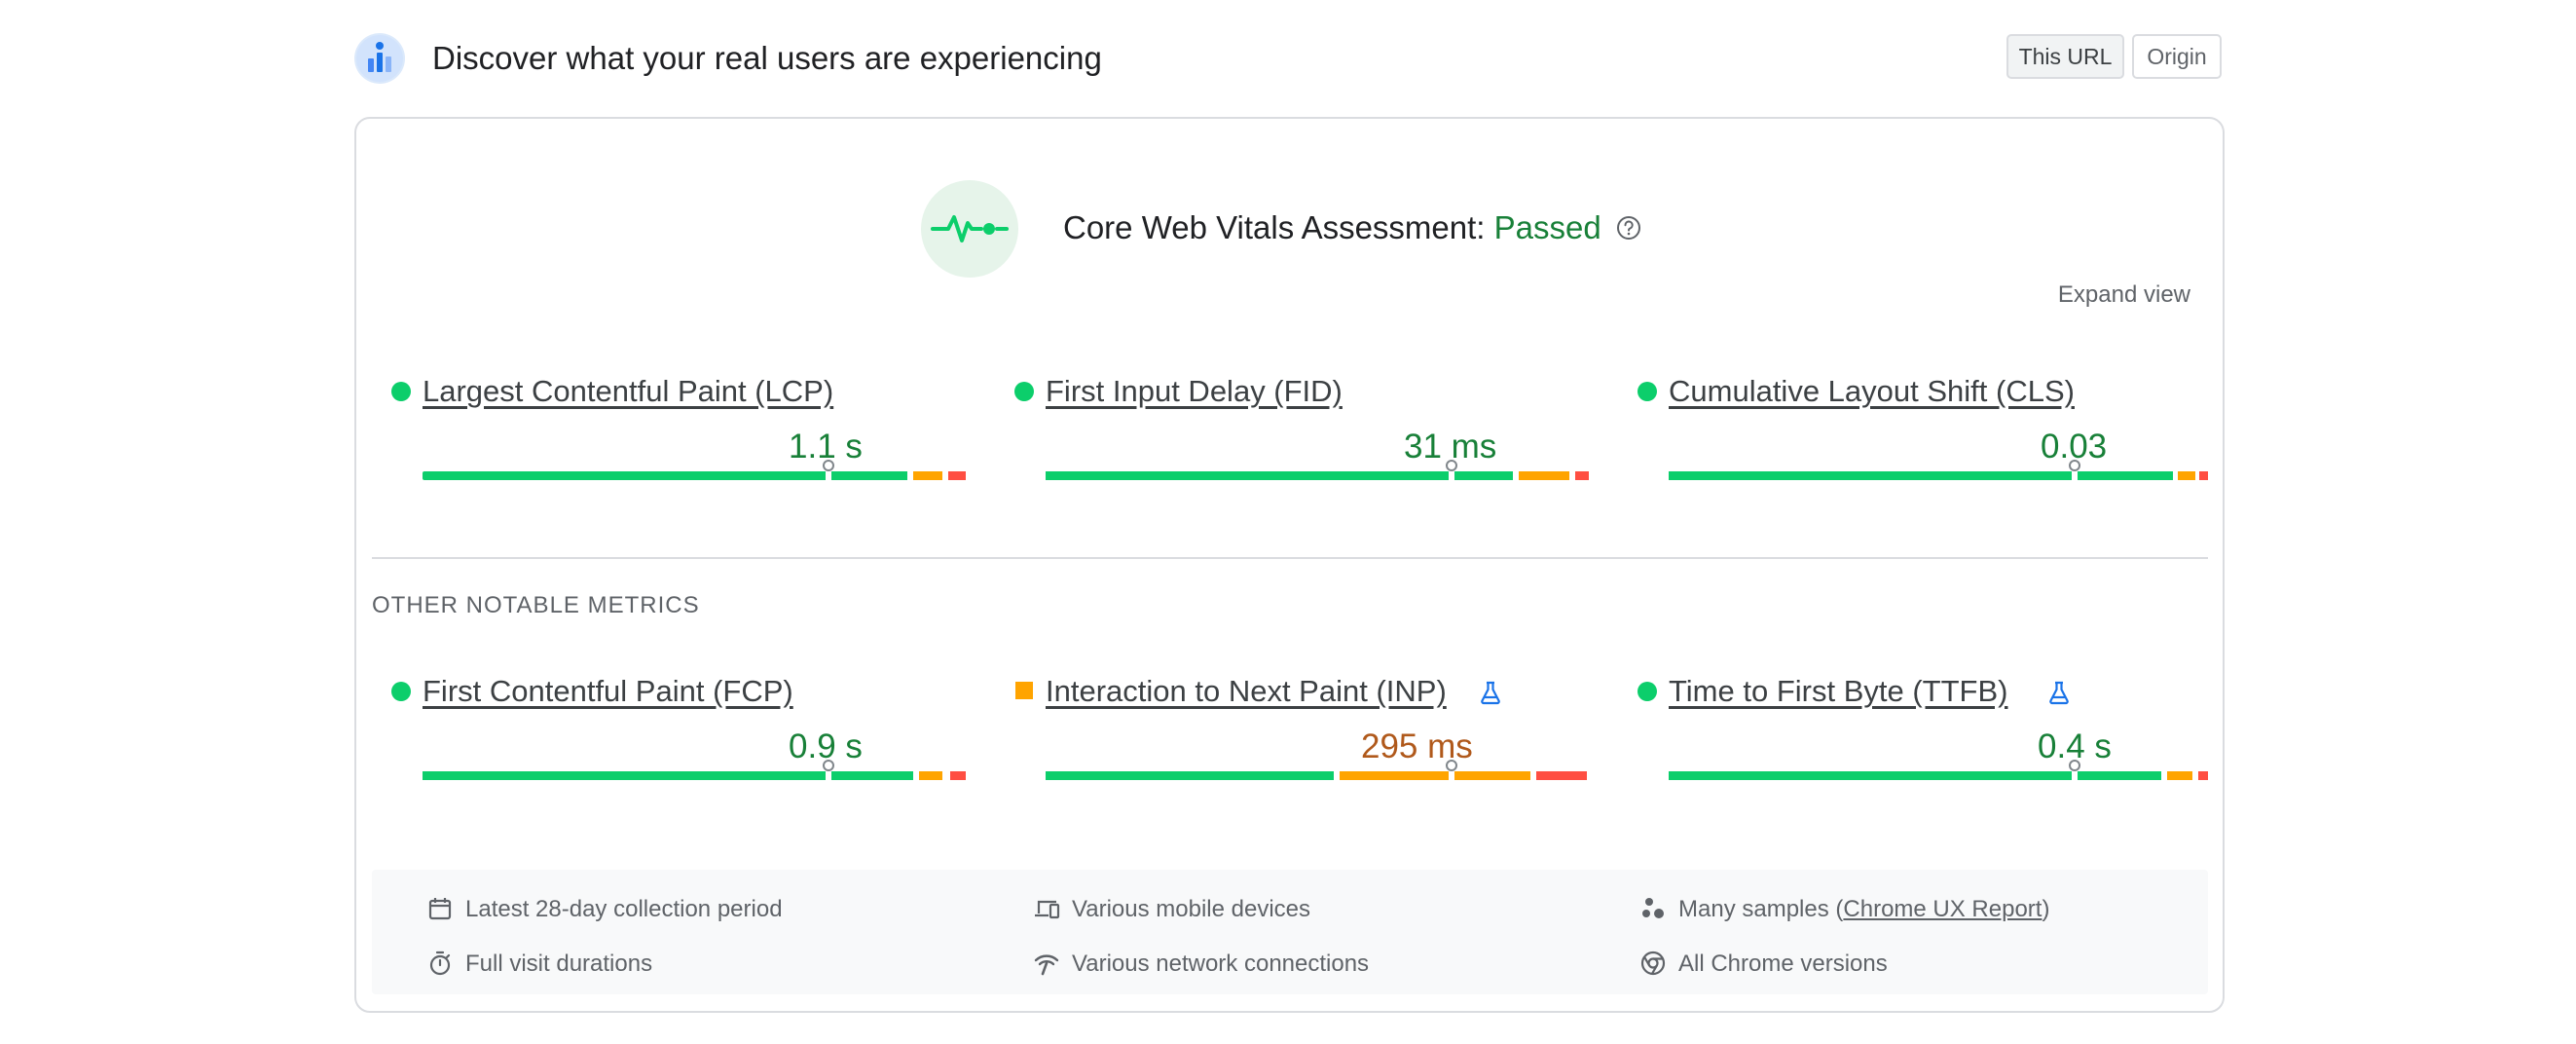 This screenshot has width=2576, height=1044. I want to click on metric-value: 31 ms, so click(1450, 447).